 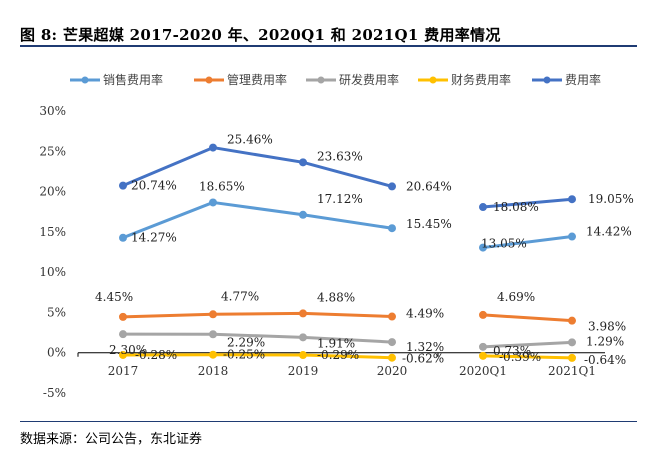 What do you see at coordinates (244, 355) in the screenshot?
I see `data-label: -0.25%` at bounding box center [244, 355].